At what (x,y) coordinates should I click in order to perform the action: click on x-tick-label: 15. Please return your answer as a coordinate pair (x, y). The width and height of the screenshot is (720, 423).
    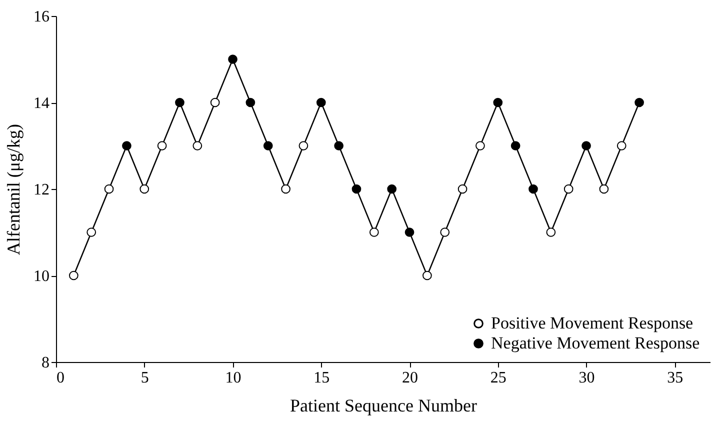
    Looking at the image, I should click on (322, 378).